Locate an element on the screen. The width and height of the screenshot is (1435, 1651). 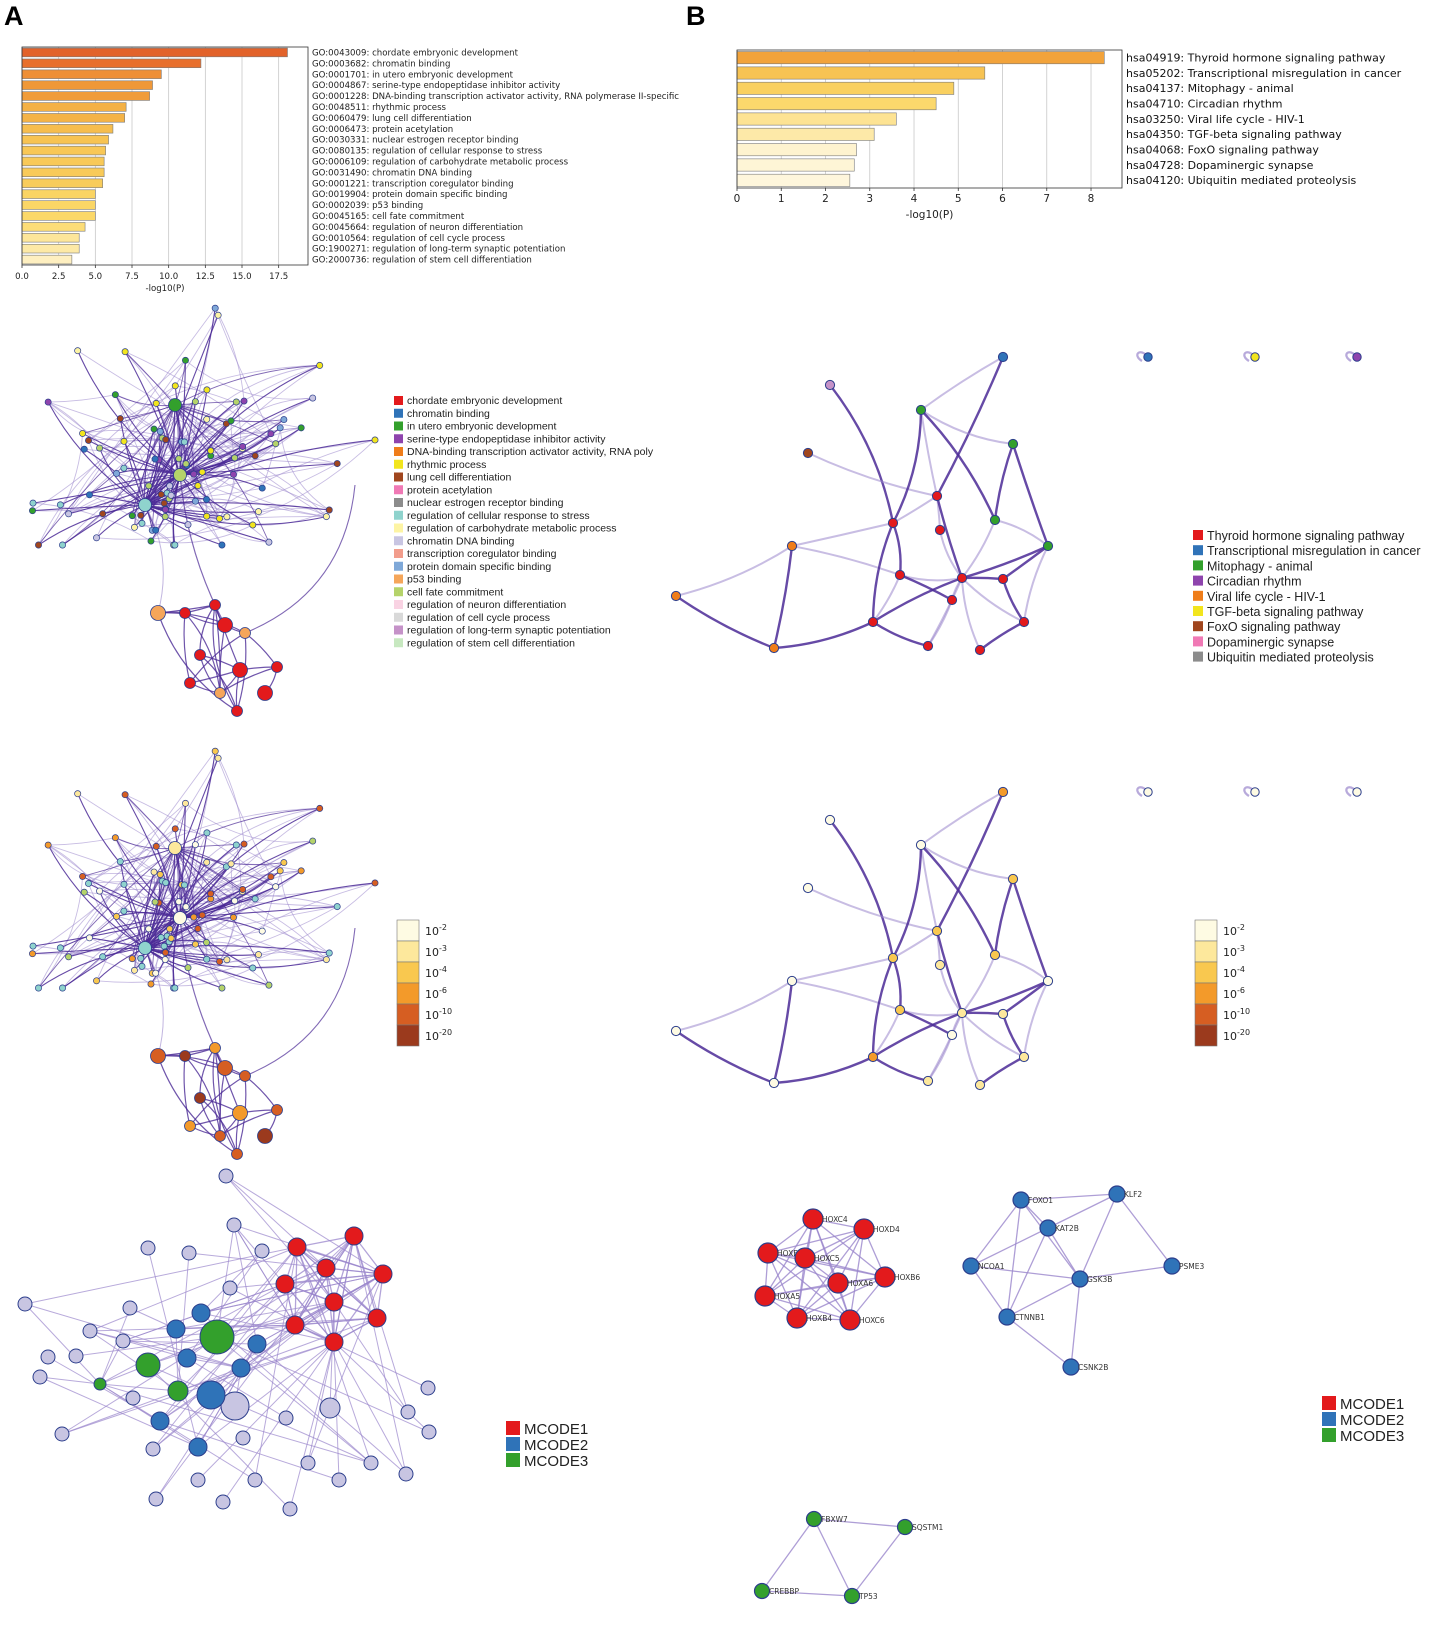
legend-label: regulation of stem cell differentiation is located at coordinates (491, 643).